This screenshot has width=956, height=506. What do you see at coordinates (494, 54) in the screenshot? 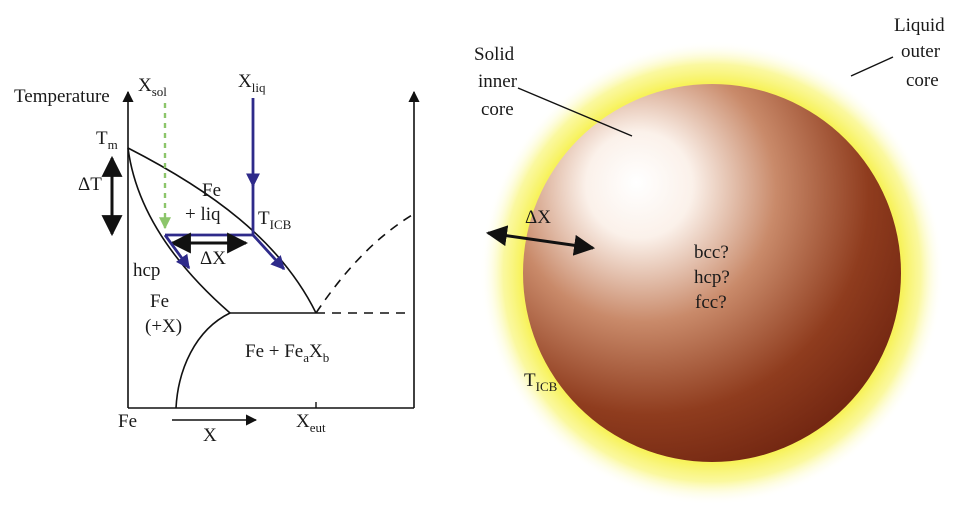
I see `solid-inner-core-label-1: Solid` at bounding box center [494, 54].